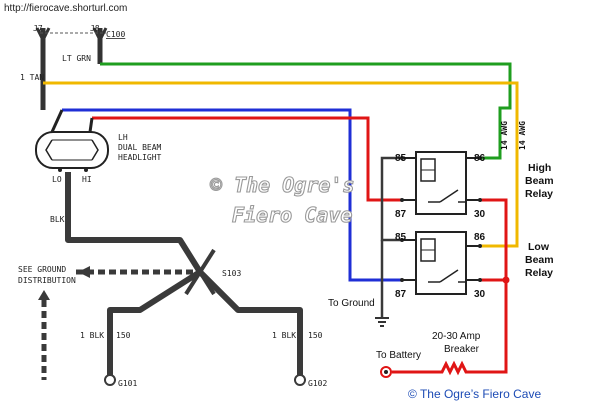 The width and height of the screenshot is (591, 405). Describe the element at coordinates (391, 199) in the screenshot. I see `wire-ground-bus` at that location.